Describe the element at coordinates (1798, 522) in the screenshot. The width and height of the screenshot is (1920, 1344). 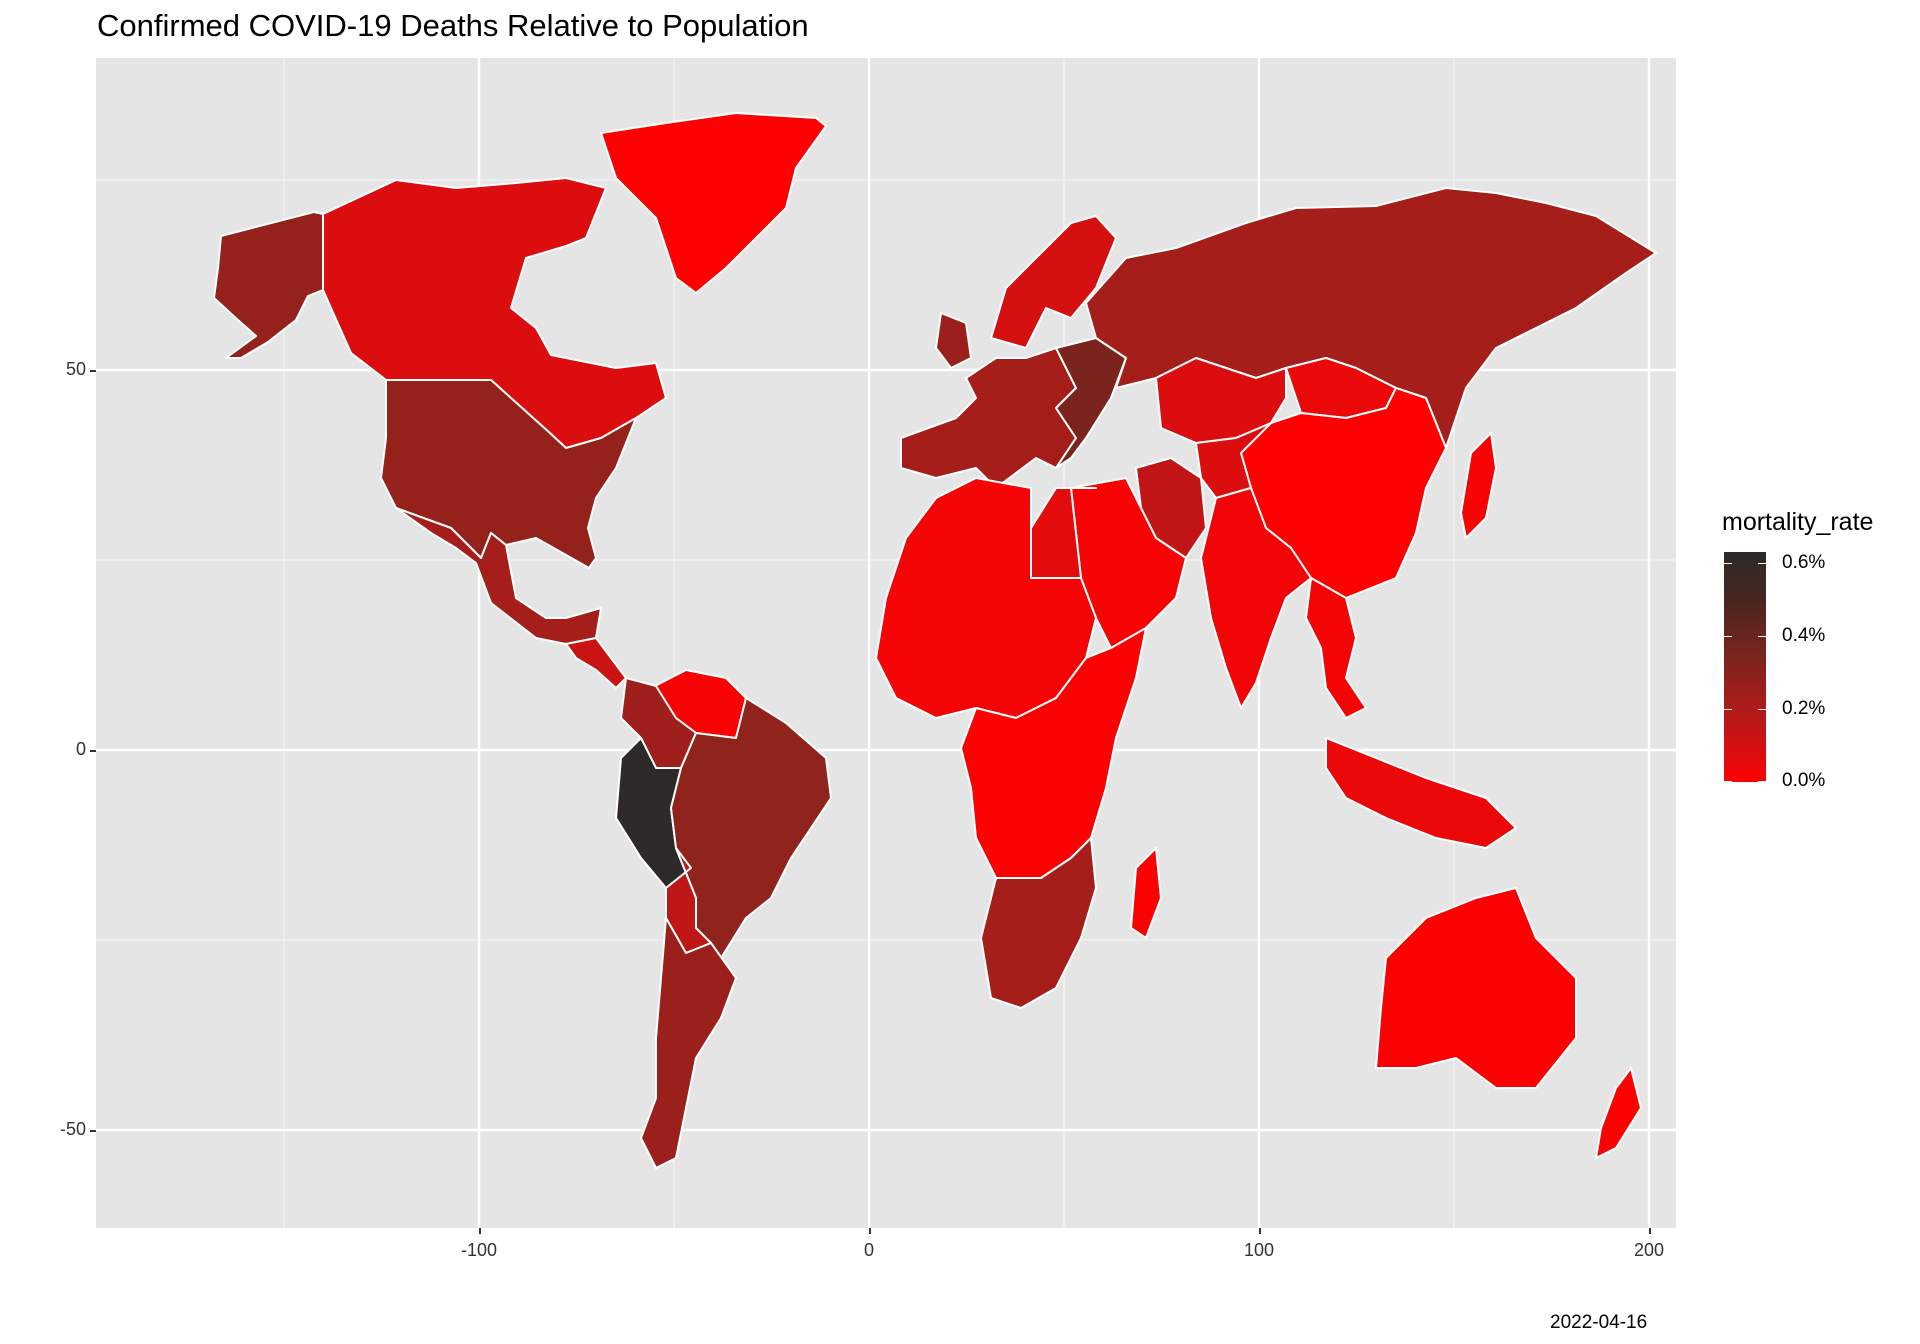
I see `legend-title: mortality_rate` at that location.